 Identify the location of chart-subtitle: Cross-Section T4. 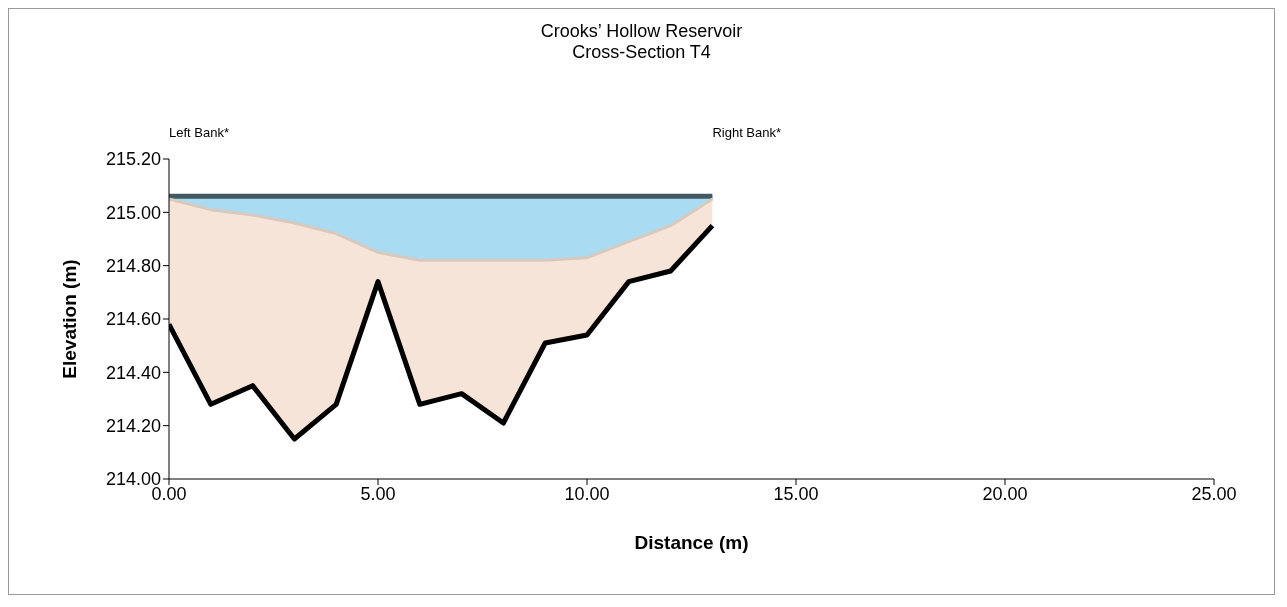
(641, 52).